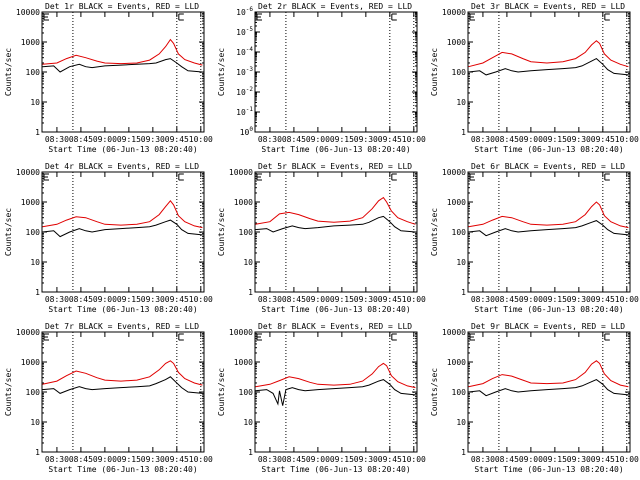  I want to click on plot-title: Det 9r BLACK = Events, RED = LLD, so click(548, 326).